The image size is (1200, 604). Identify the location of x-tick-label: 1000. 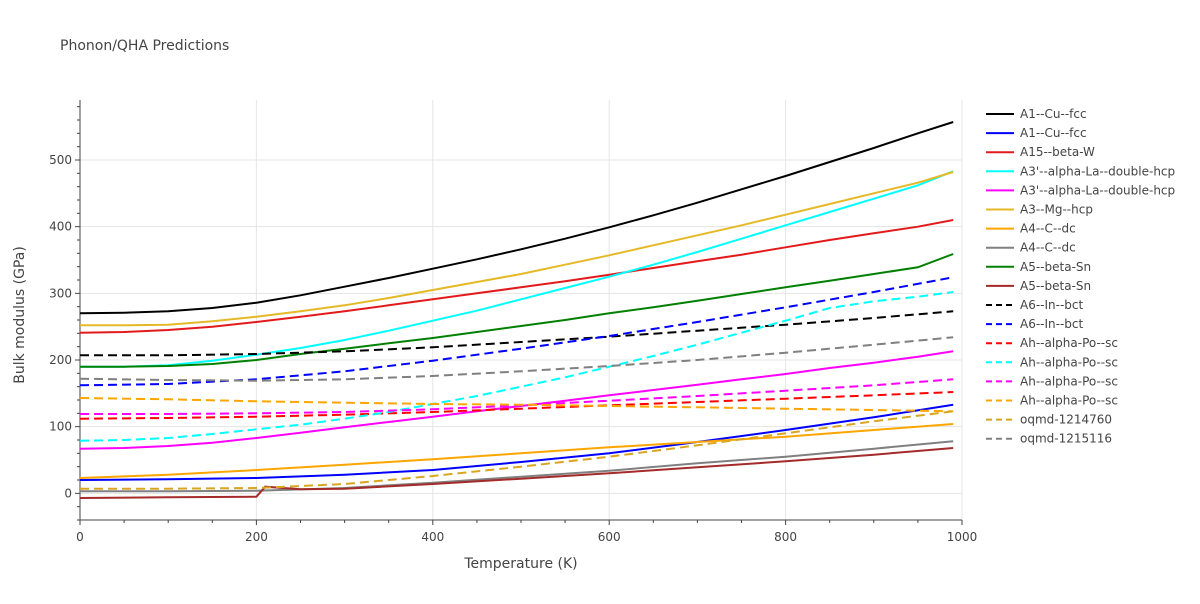
(962, 537).